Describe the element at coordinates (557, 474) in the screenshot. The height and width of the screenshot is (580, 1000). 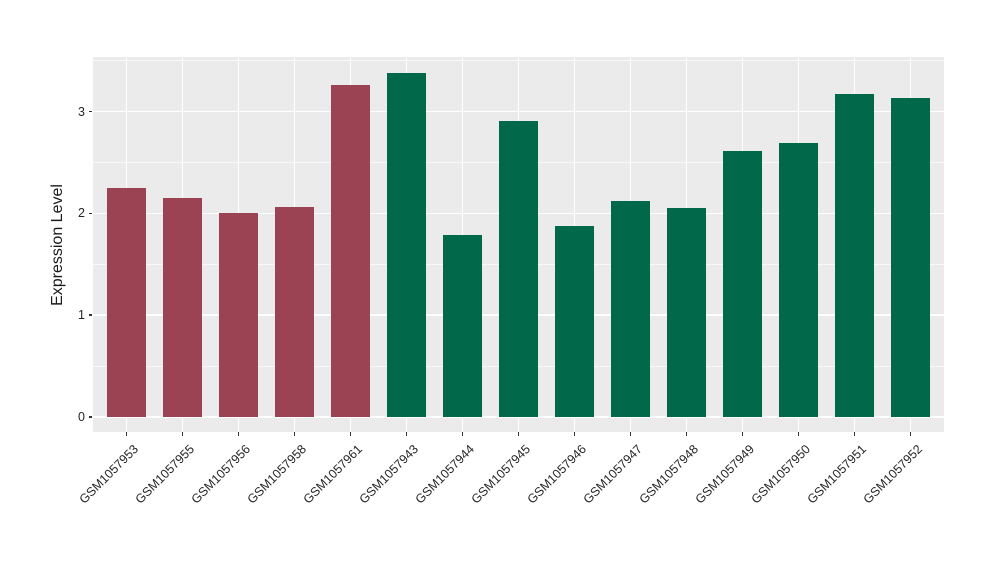
I see `x-tick-label: GSM1057946` at that location.